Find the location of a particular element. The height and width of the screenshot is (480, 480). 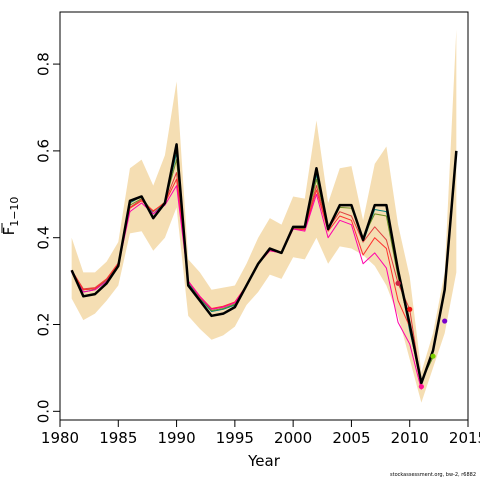

y-tick-label: 0.2 is located at coordinates (44, 325).